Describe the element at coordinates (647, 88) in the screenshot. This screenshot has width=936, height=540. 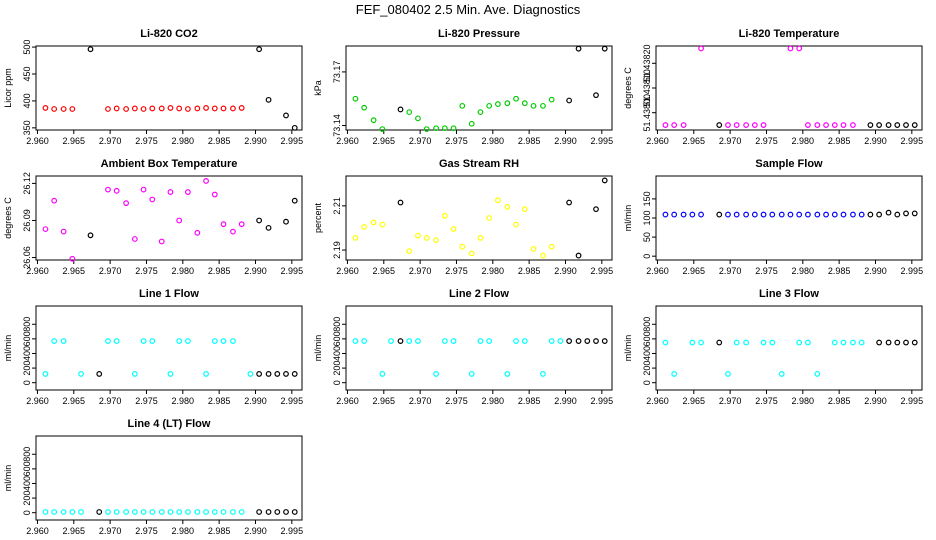
I see `y-tick-label: 51.43810` at that location.